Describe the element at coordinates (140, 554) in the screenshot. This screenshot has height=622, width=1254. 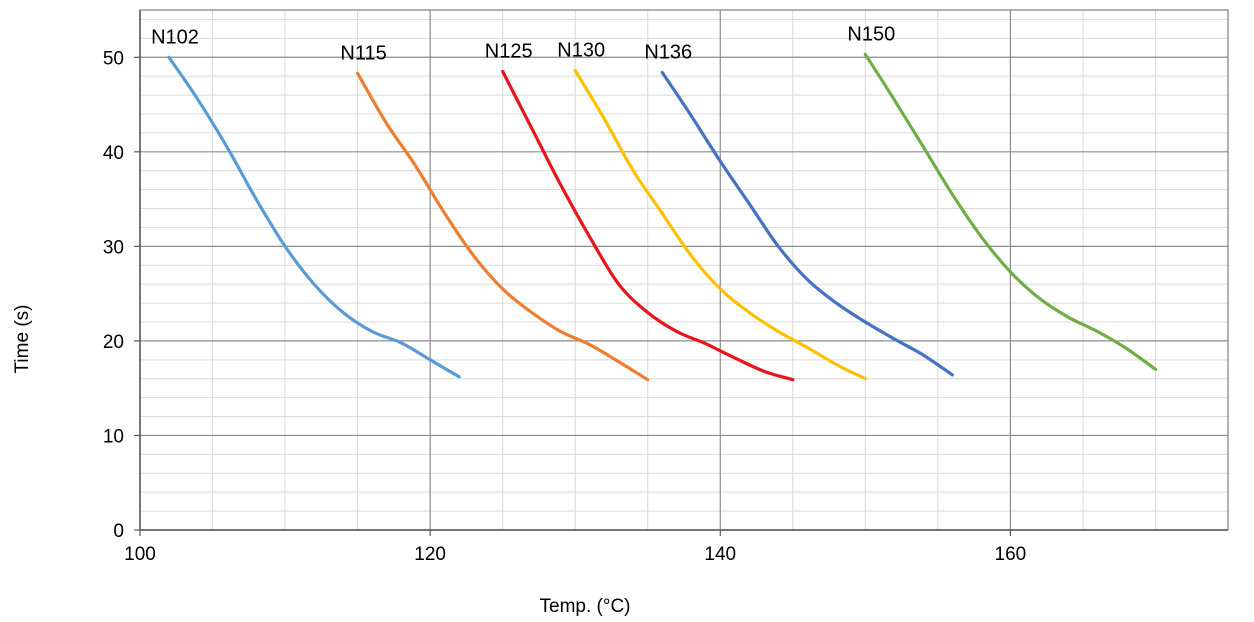
I see `x-tick-label: 100` at that location.